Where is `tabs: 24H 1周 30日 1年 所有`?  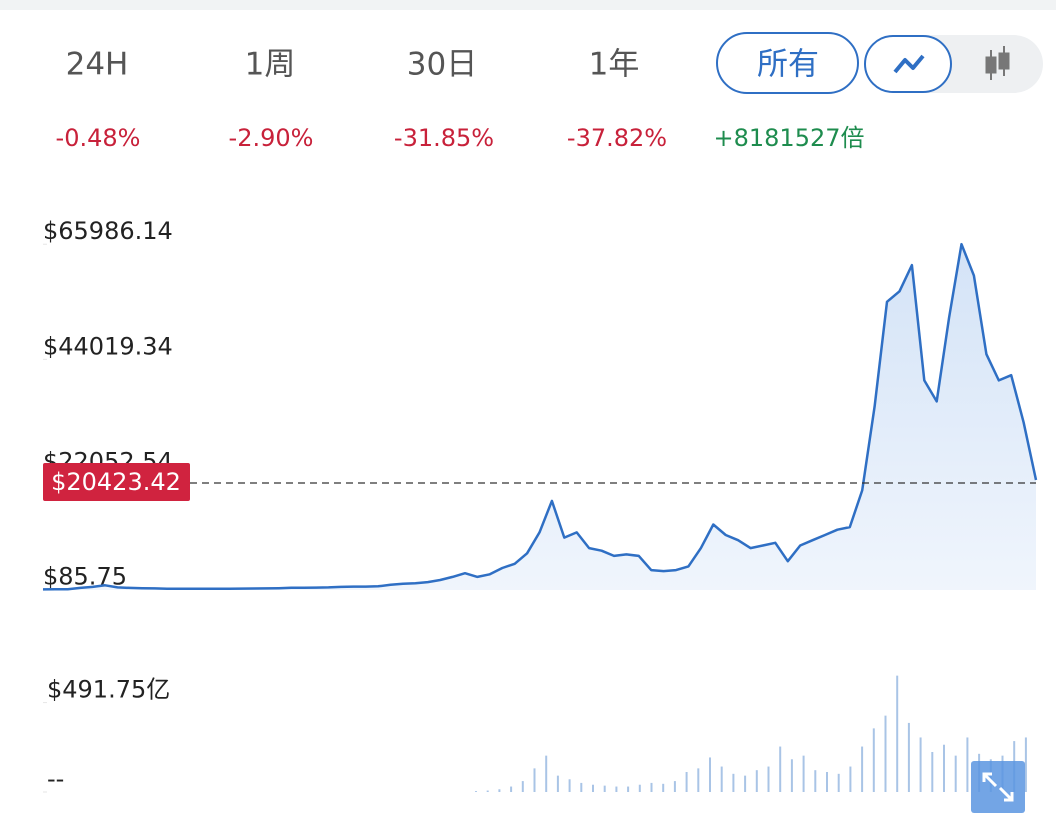
tabs: 24H 1周 30日 1年 所有 is located at coordinates (442, 65).